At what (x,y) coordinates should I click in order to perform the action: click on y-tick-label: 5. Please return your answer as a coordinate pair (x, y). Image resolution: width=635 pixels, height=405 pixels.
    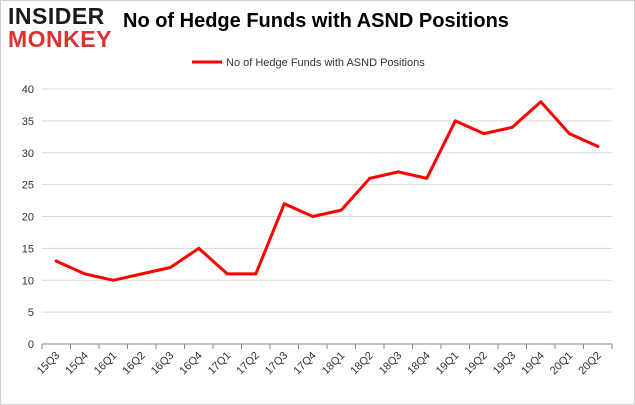
    Looking at the image, I should click on (31, 313).